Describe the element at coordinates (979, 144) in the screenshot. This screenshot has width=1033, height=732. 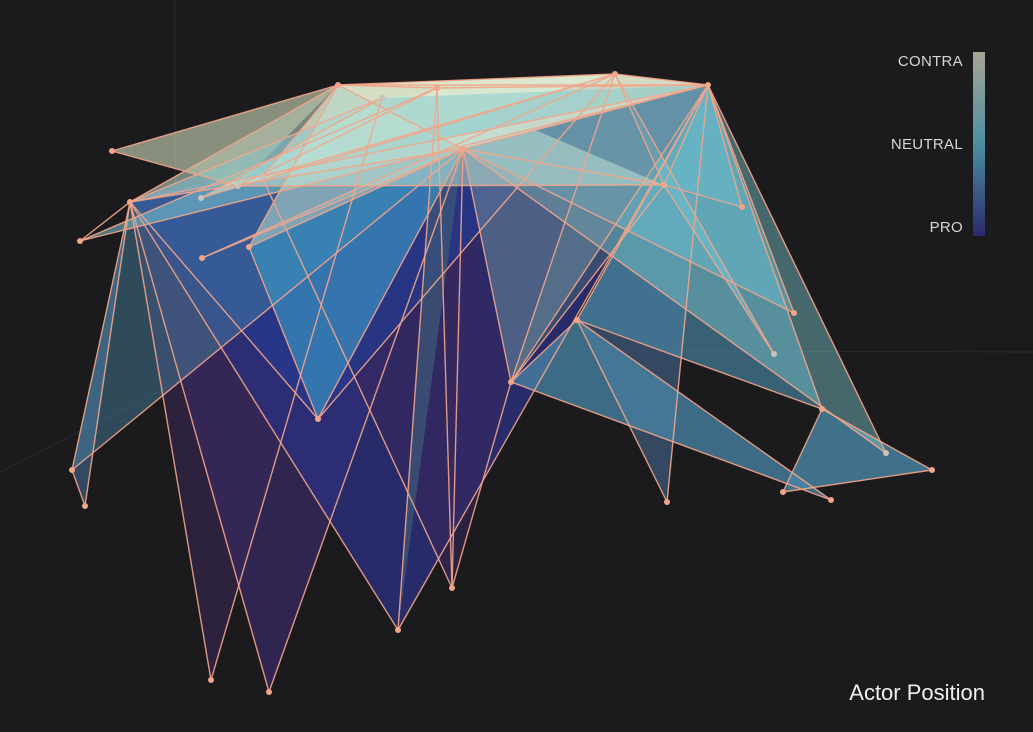
I see `legend-colorbar` at that location.